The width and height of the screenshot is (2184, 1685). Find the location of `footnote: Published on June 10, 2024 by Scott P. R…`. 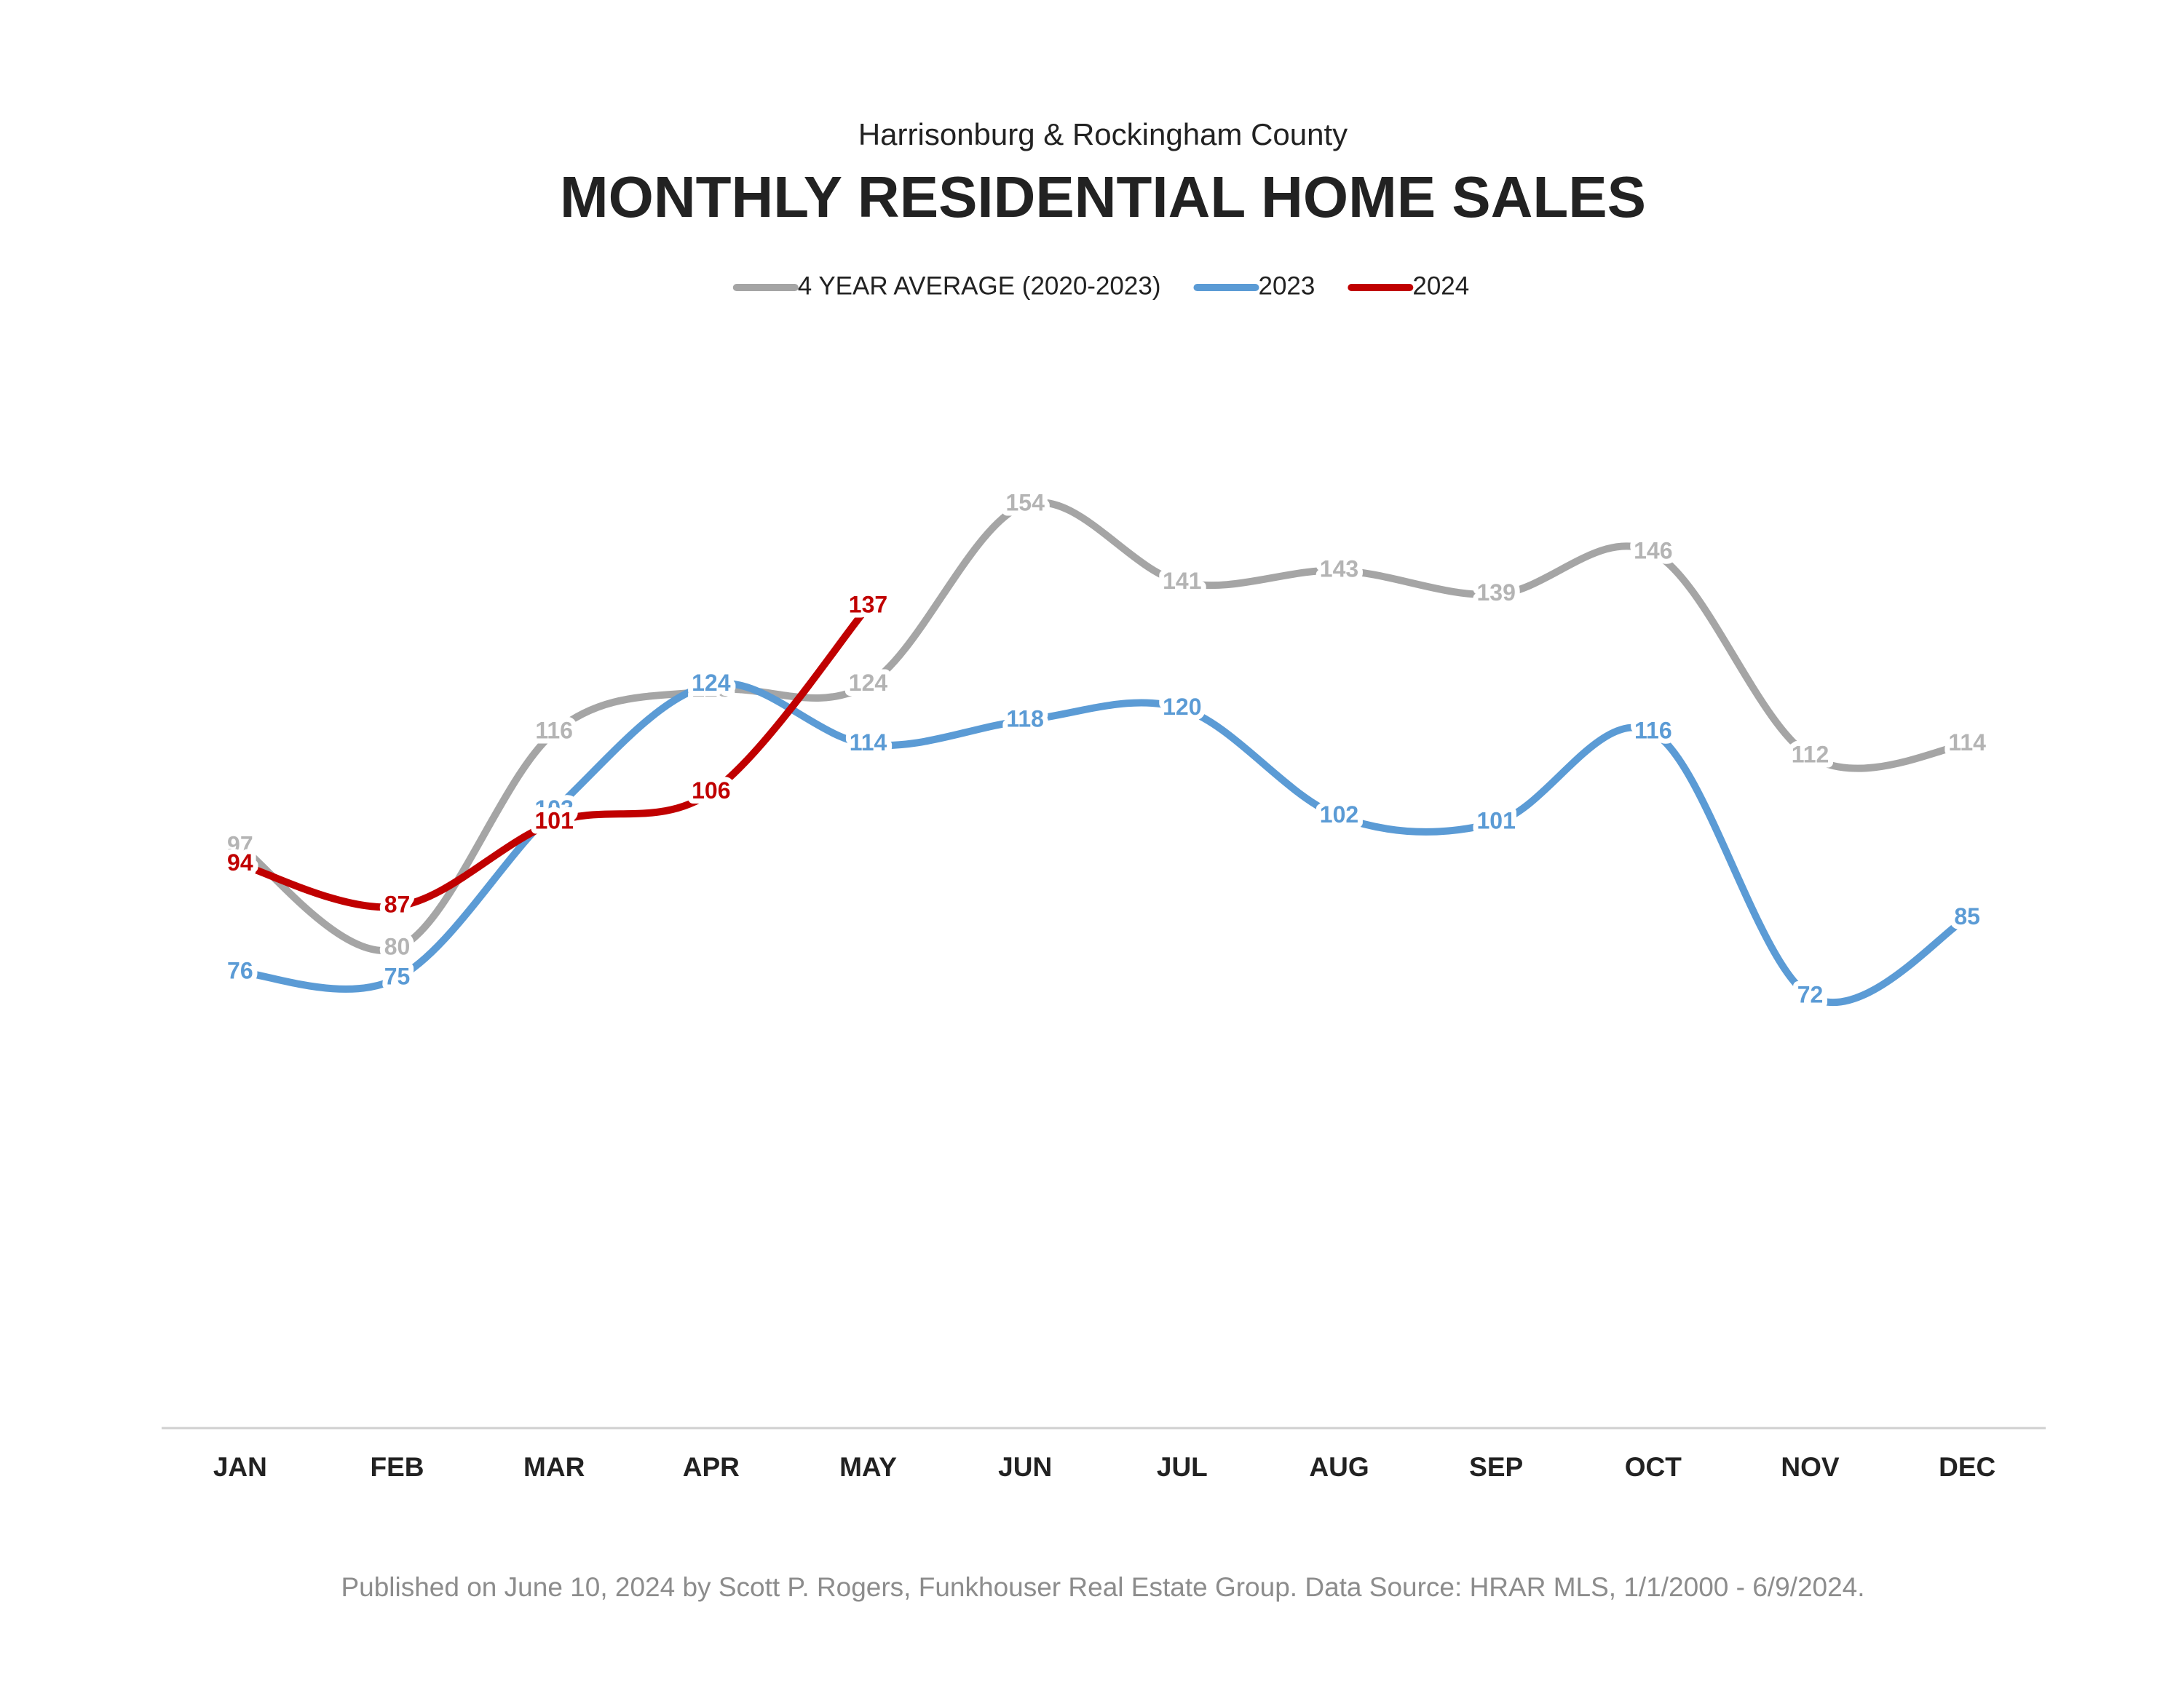

footnote: Published on June 10, 2024 by Scott P. R… is located at coordinates (1102, 1587).